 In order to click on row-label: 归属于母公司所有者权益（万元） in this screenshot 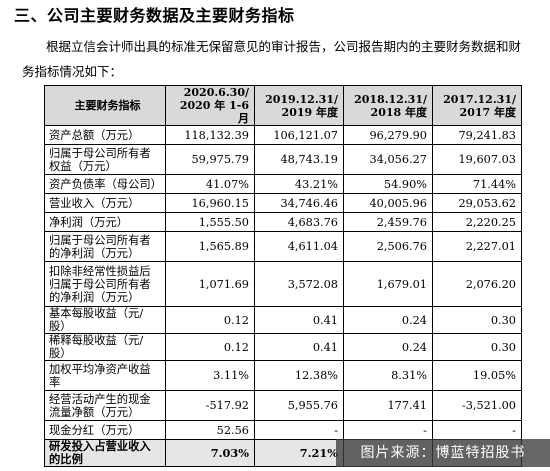, I will do `click(105, 159)`.